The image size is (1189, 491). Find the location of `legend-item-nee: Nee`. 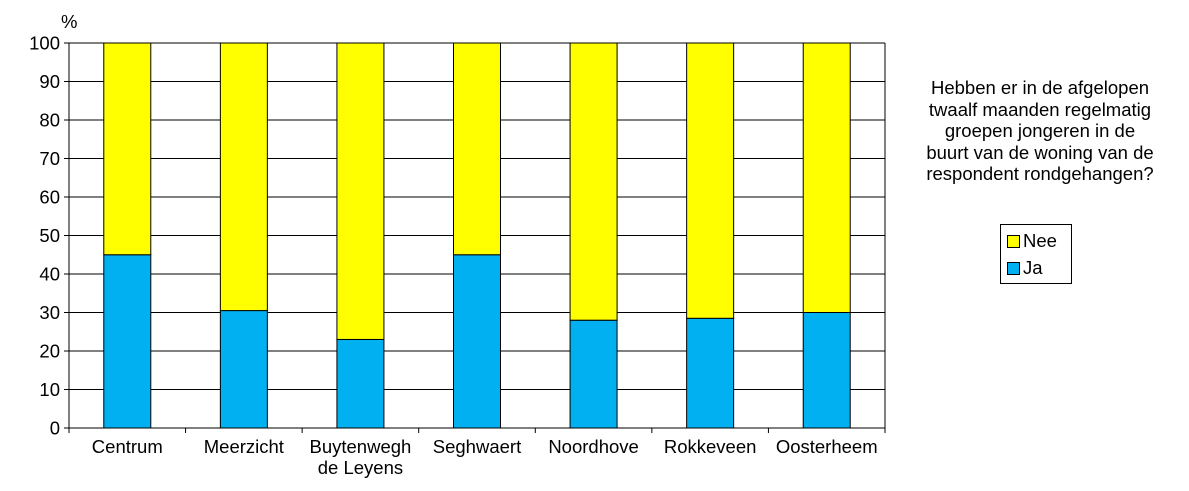

legend-item-nee: Nee is located at coordinates (1032, 241).